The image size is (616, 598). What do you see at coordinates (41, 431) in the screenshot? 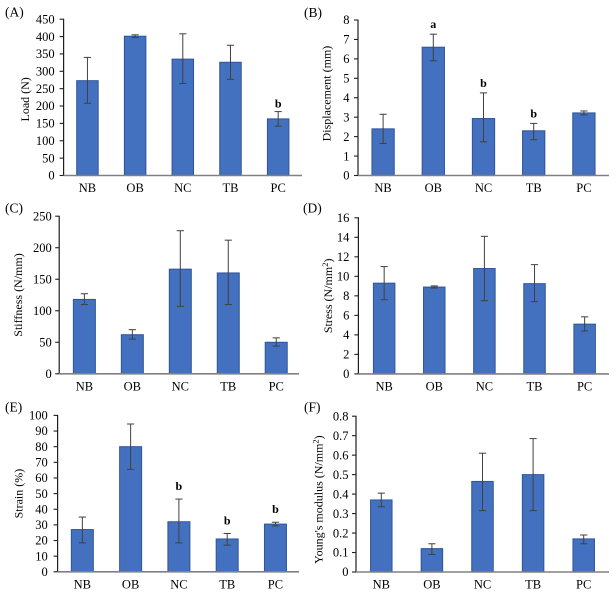
I see `svg-text: 90` at bounding box center [41, 431].